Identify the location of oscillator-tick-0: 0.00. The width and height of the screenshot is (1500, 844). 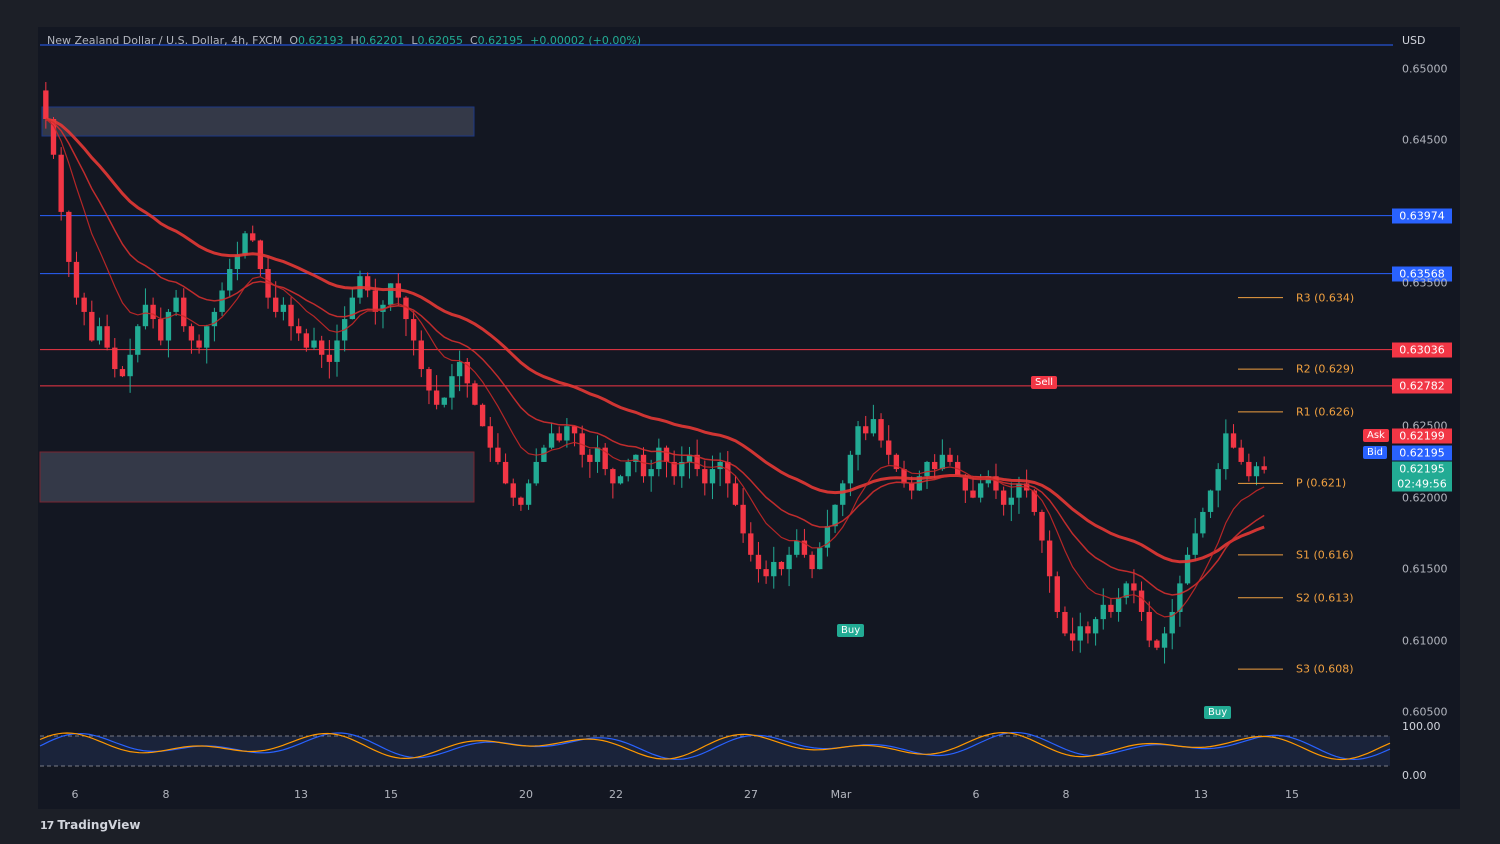
(1414, 775).